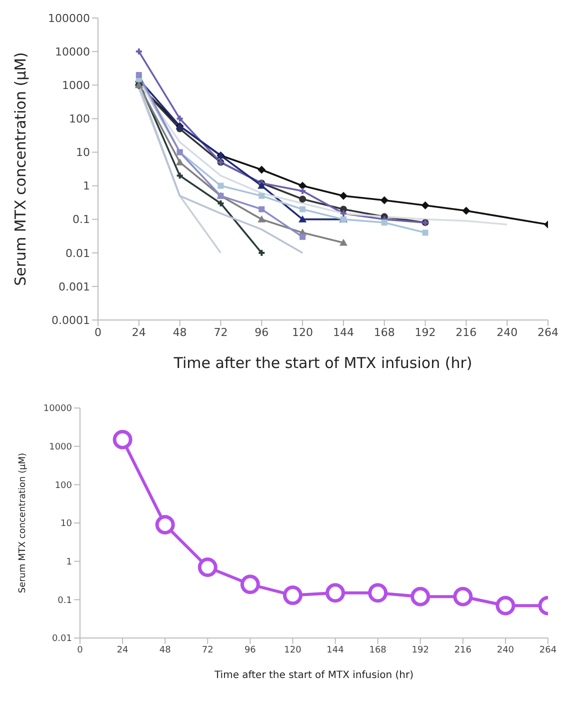  I want to click on y-tick-label: 0.001, so click(74, 287).